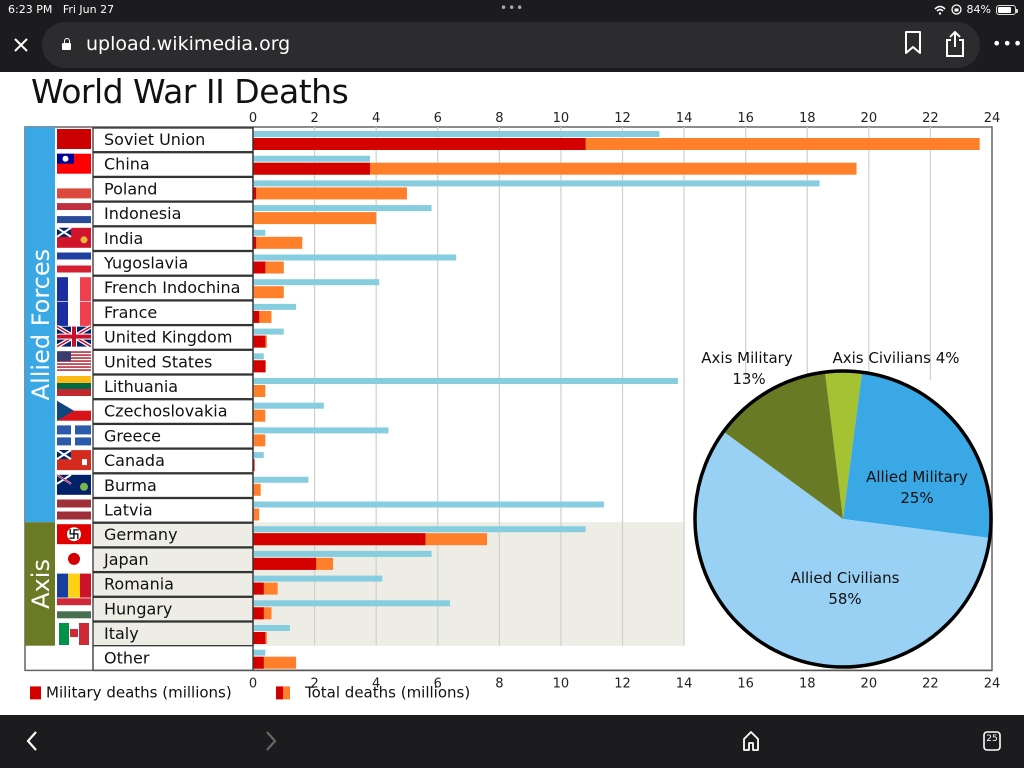 Image resolution: width=1024 pixels, height=768 pixels. Describe the element at coordinates (128, 510) in the screenshot. I see `country-label: Latvia` at that location.